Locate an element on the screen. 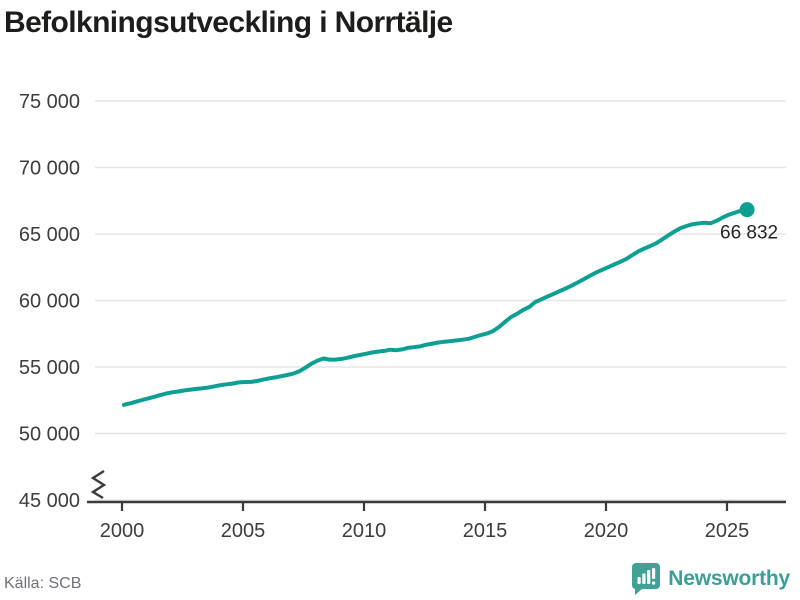 The image size is (800, 600). end-value-label: 66 832 is located at coordinates (749, 233).